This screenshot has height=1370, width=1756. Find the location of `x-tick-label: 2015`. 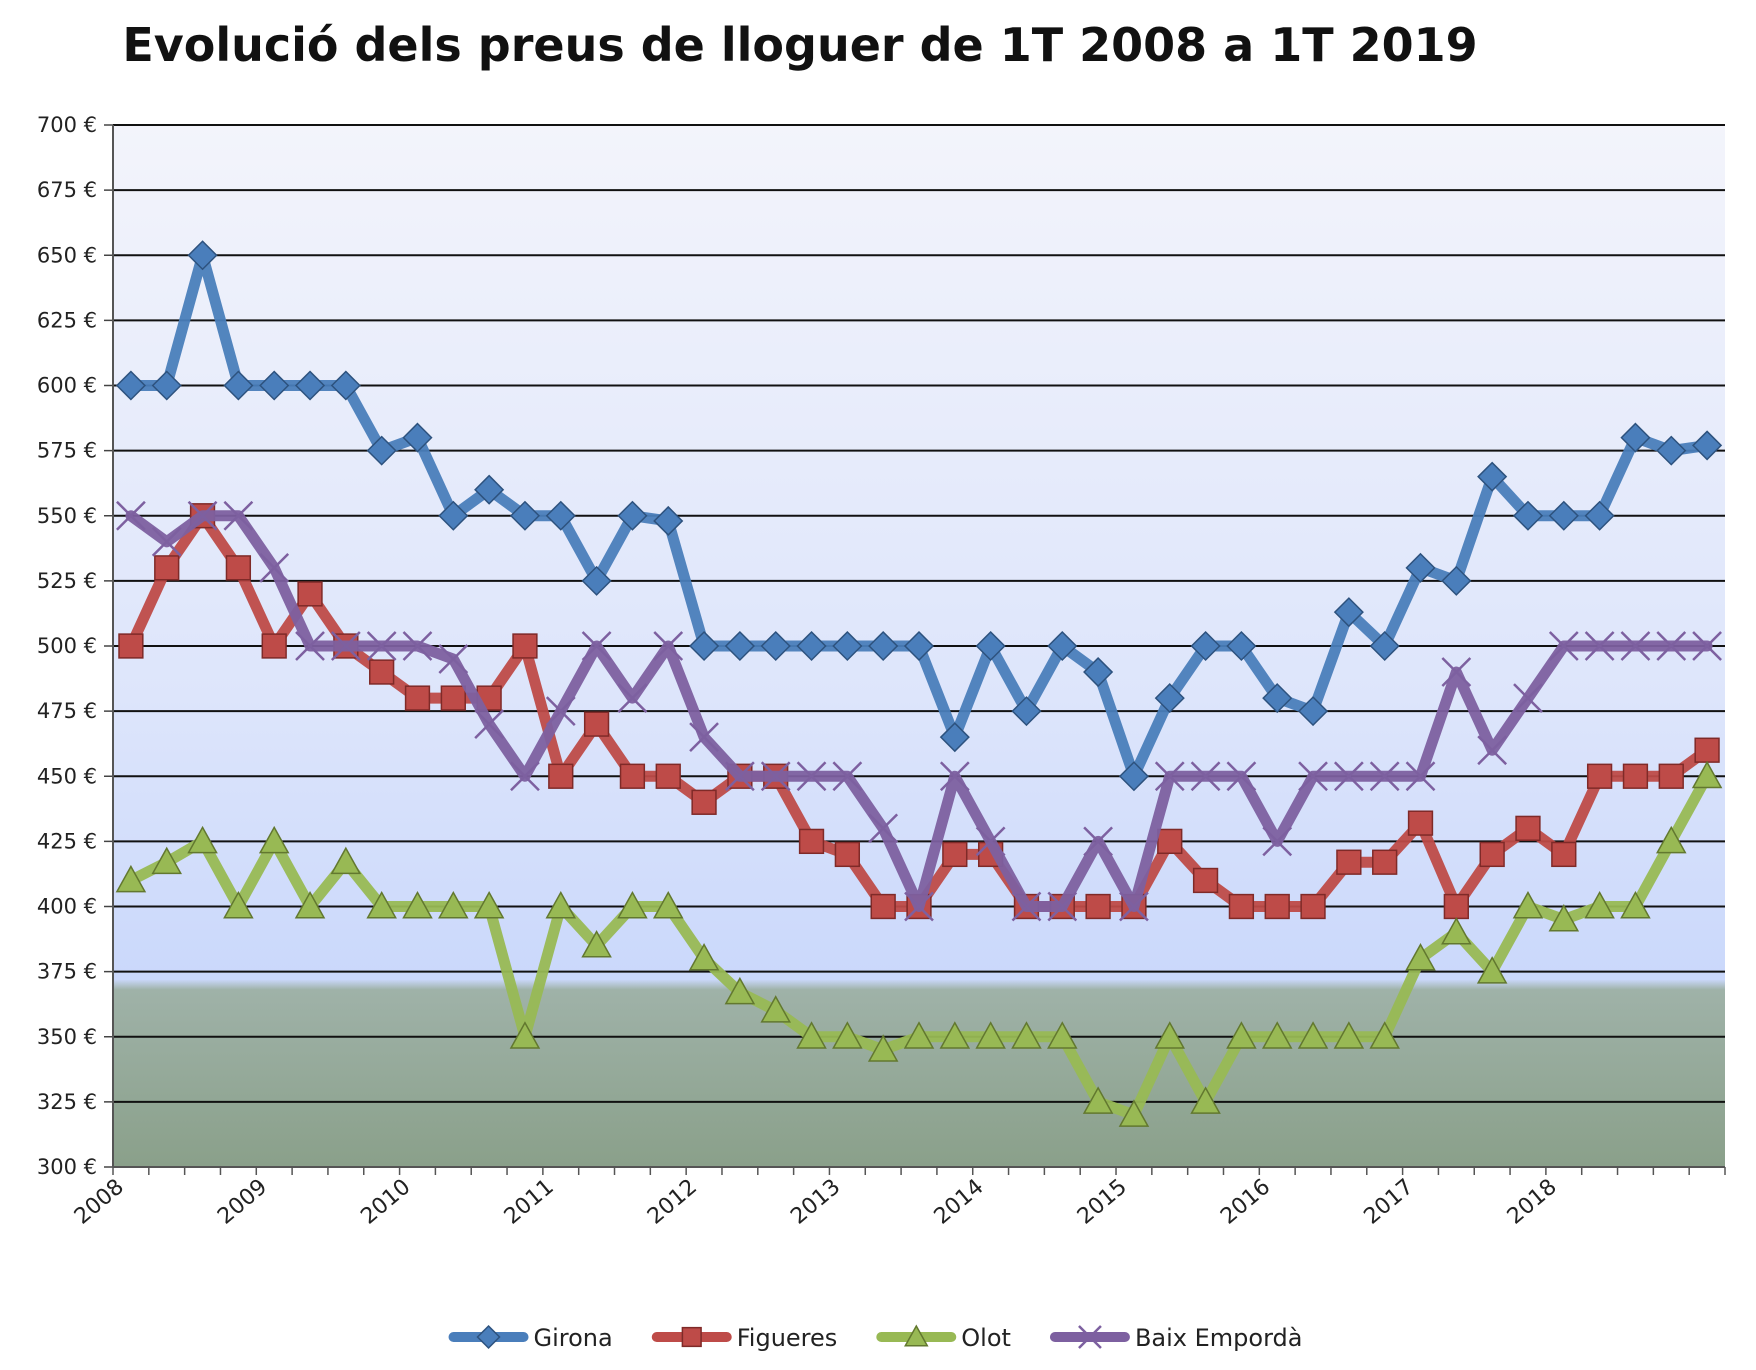

x-tick-label: 2015 is located at coordinates (1102, 1201).